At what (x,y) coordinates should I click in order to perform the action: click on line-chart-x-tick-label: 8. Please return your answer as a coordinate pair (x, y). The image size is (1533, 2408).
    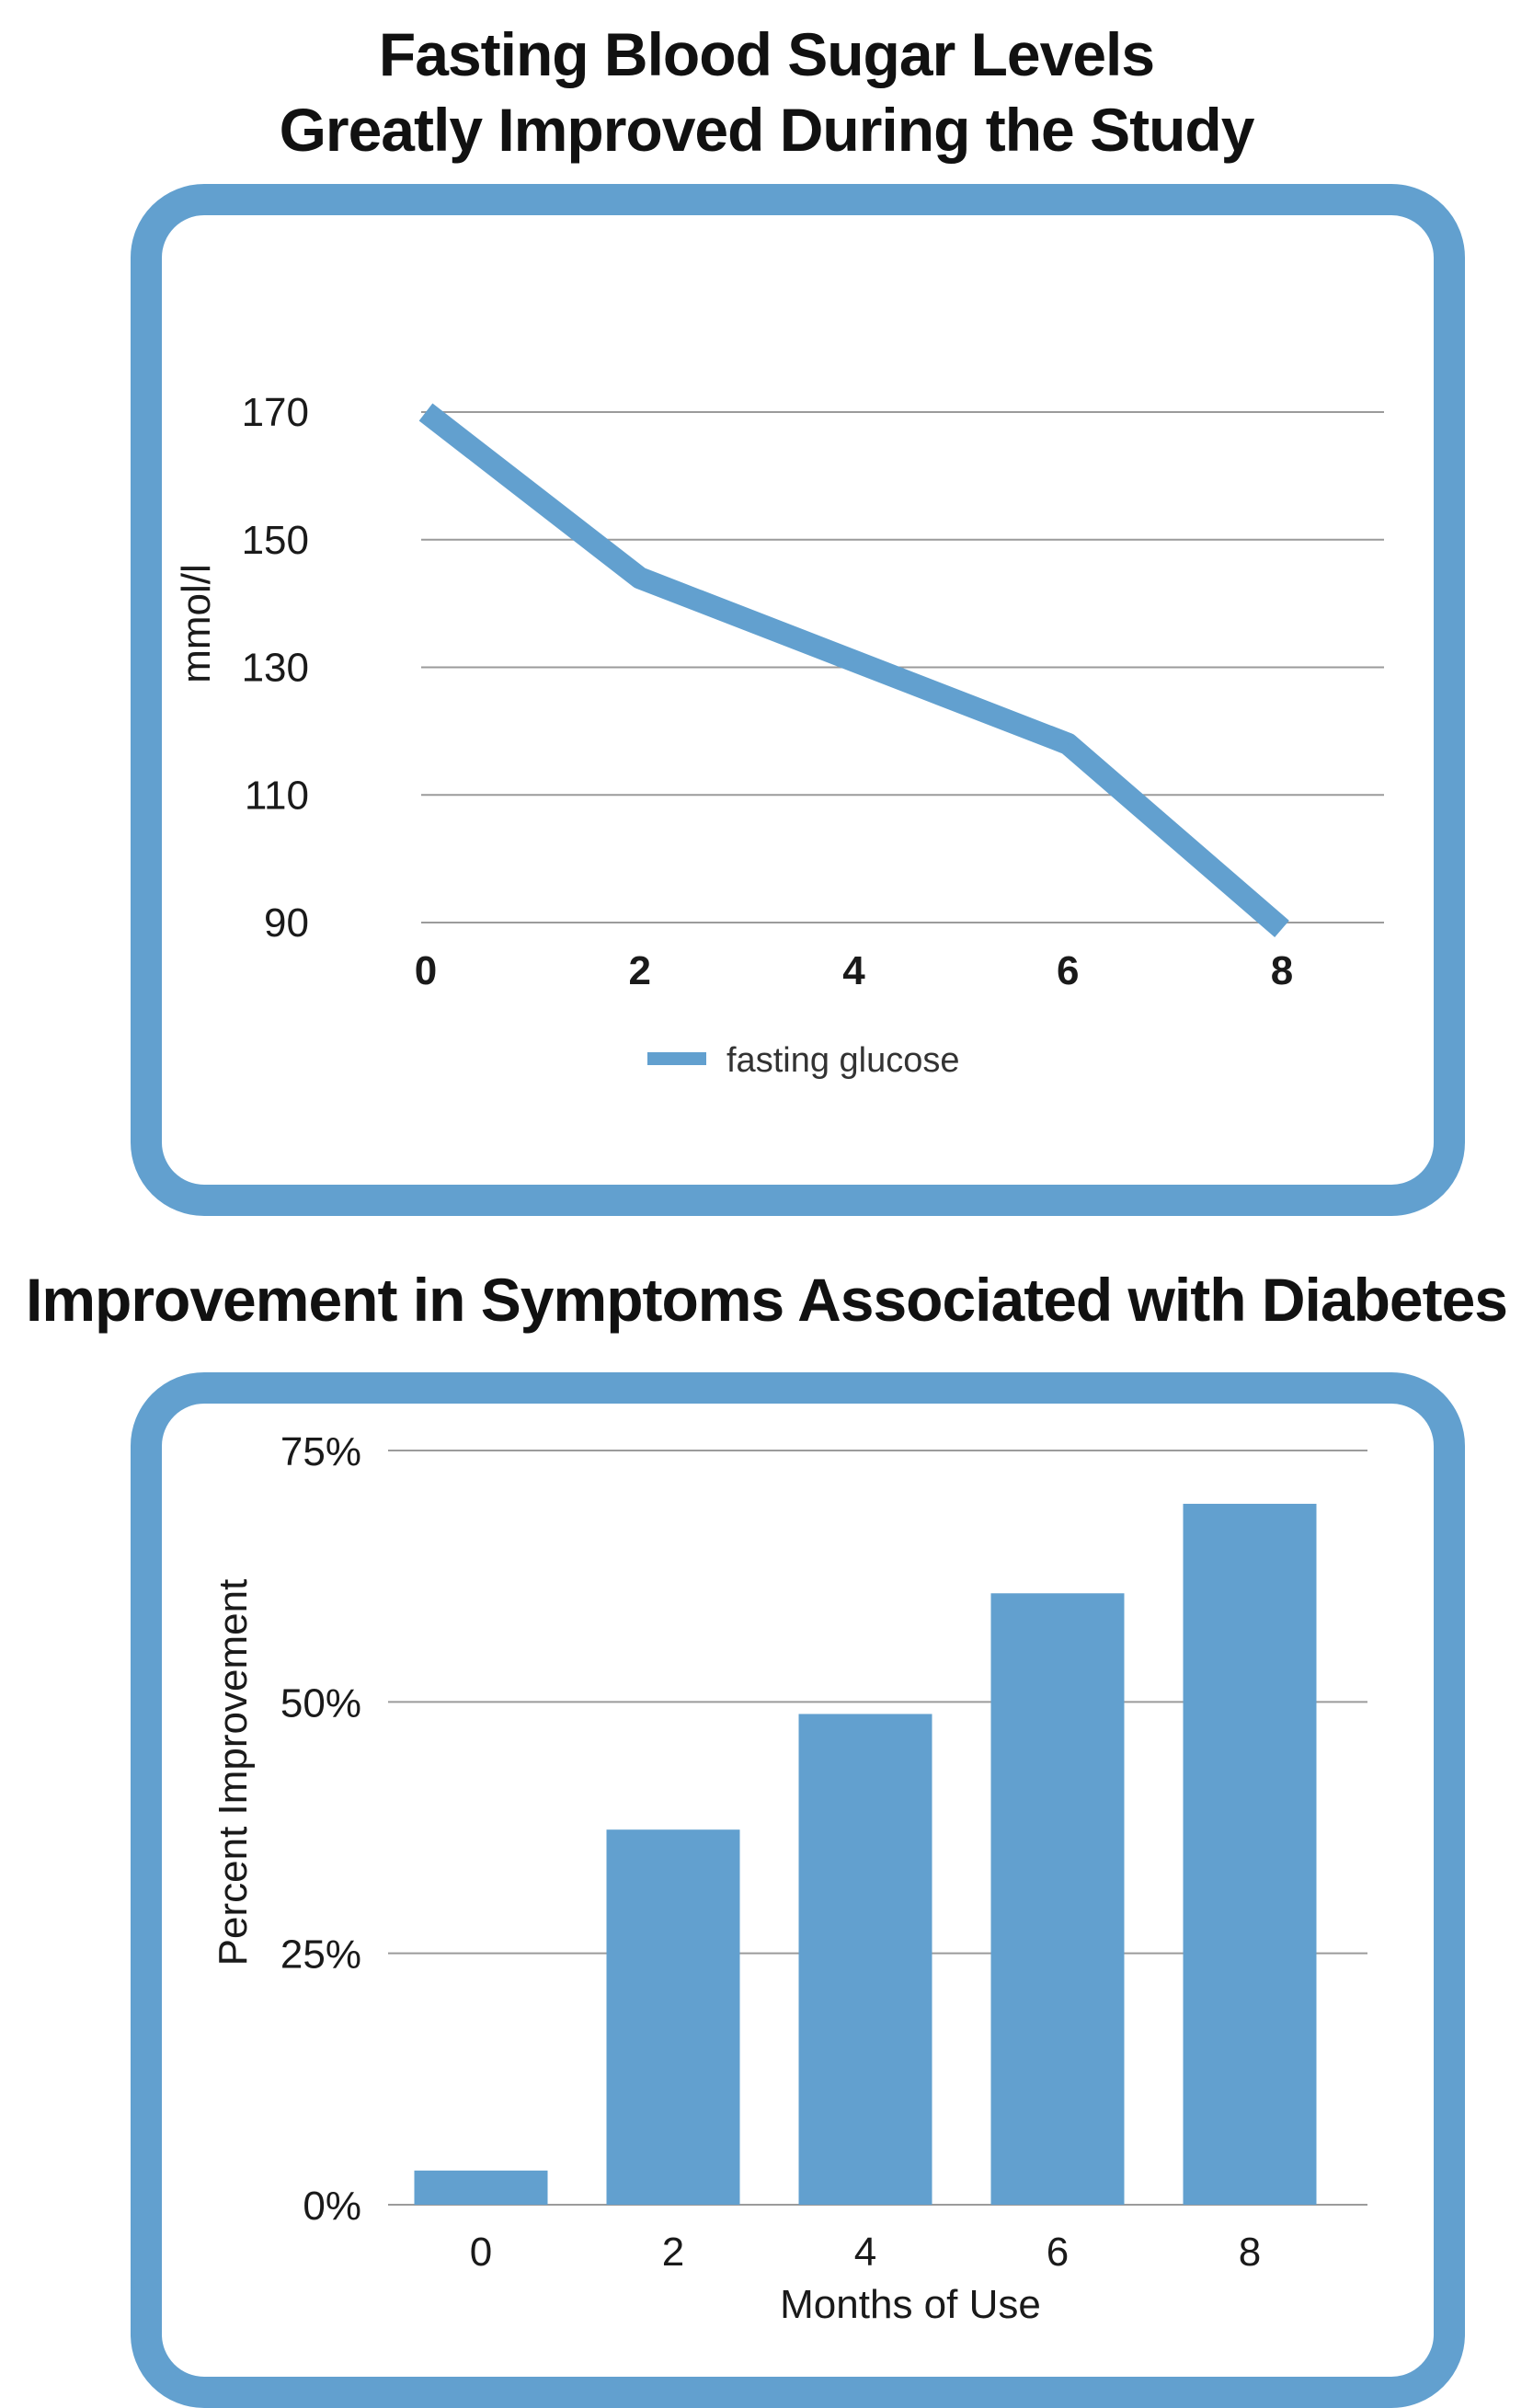
    Looking at the image, I should click on (1282, 970).